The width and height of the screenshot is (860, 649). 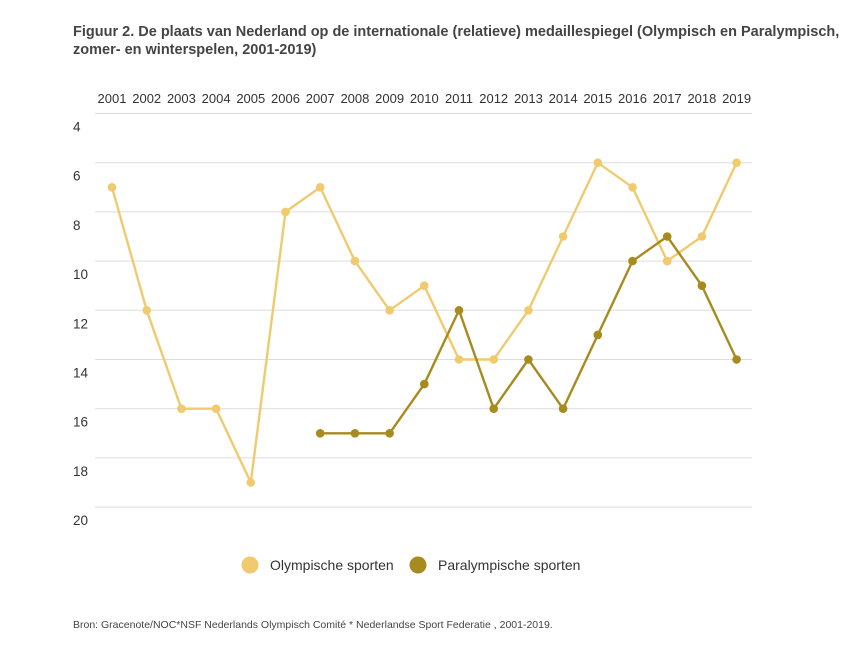 What do you see at coordinates (701, 98) in the screenshot?
I see `x-tick-label: 2018` at bounding box center [701, 98].